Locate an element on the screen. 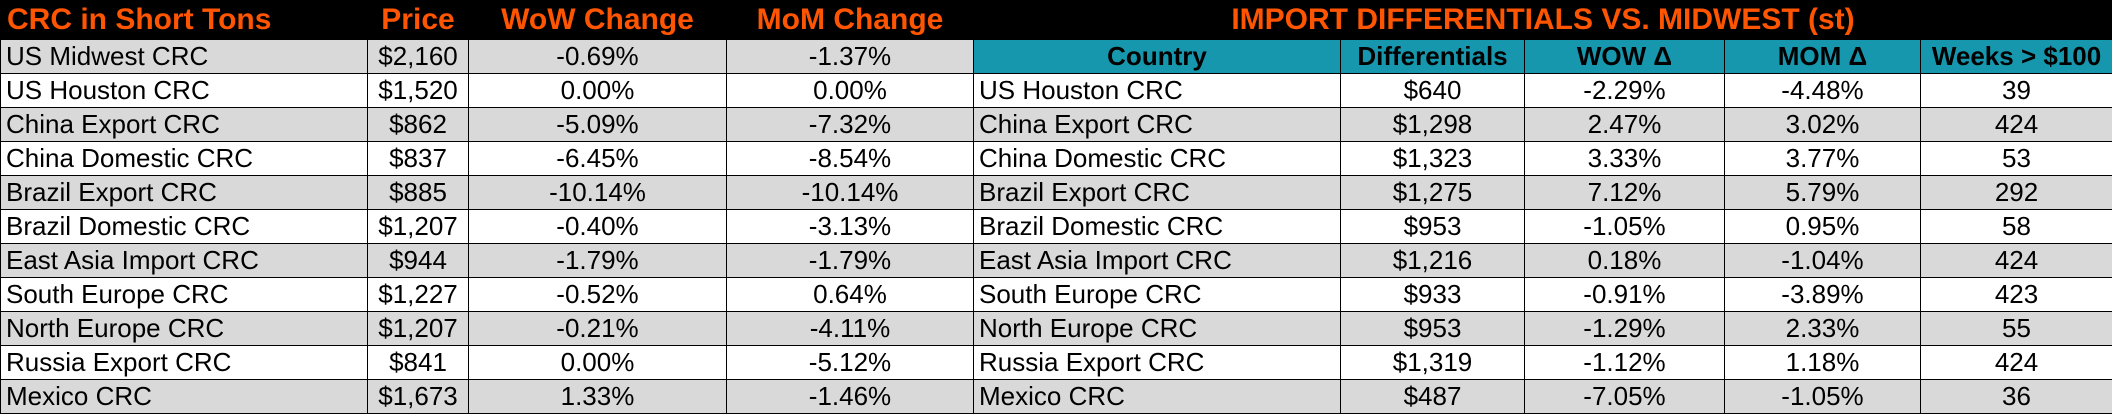 The width and height of the screenshot is (2112, 417). table-row: Brazil Export CRC $885 -10.14% -10.14% is located at coordinates (487, 192).